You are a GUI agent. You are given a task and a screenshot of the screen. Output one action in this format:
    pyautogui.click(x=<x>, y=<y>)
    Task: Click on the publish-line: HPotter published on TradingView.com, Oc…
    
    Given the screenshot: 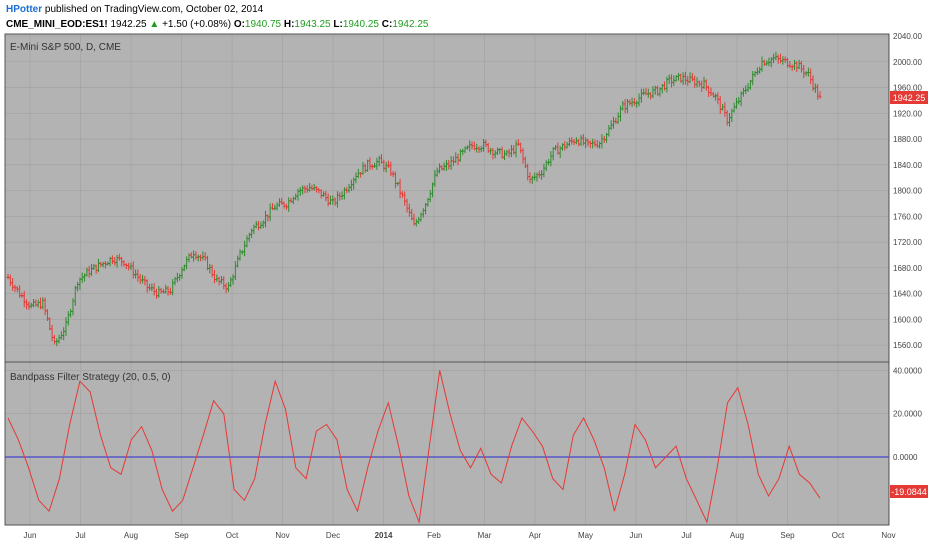 What is the action you would take?
    pyautogui.click(x=134, y=9)
    